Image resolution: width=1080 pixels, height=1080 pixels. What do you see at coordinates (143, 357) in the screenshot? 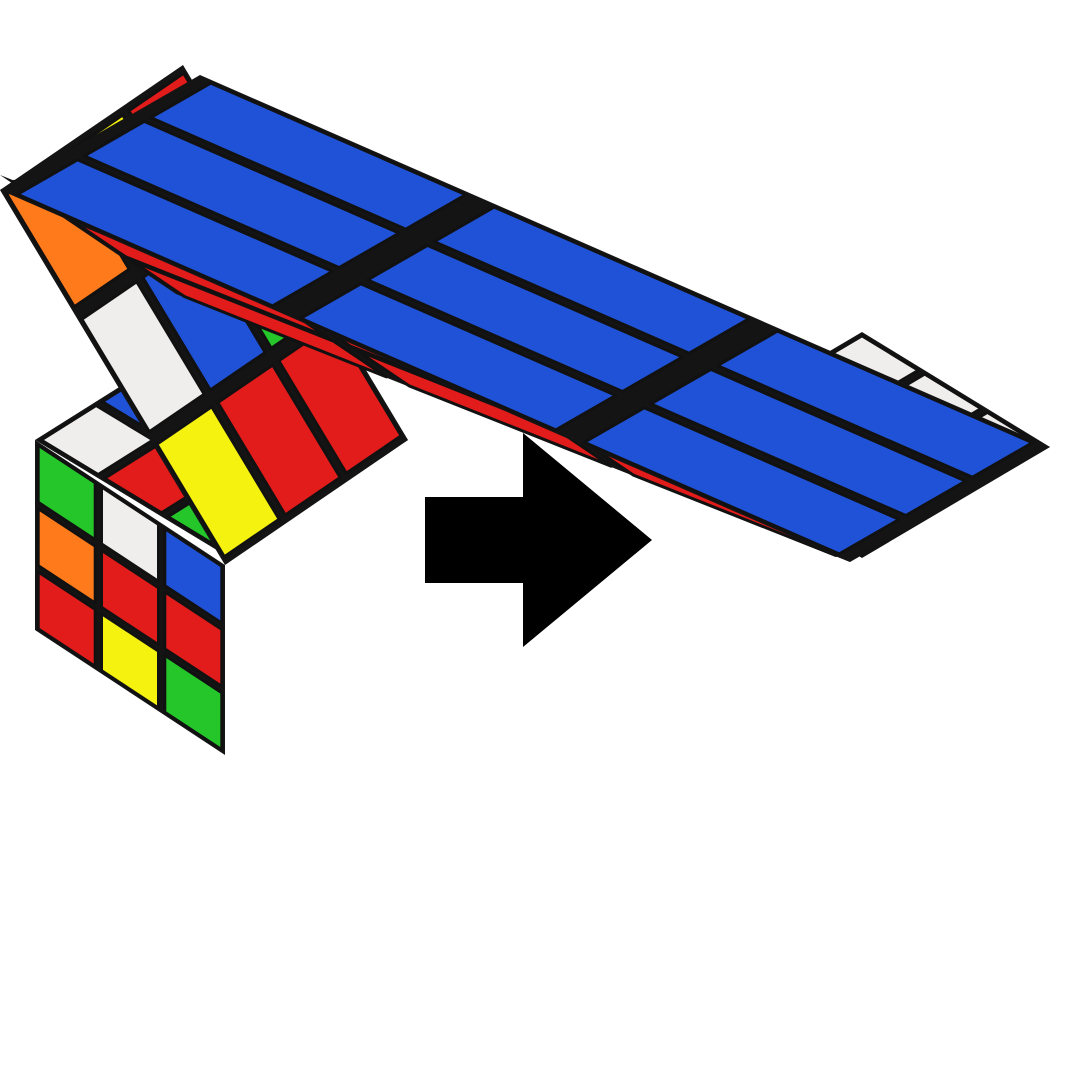
I see `right-sticker-white` at bounding box center [143, 357].